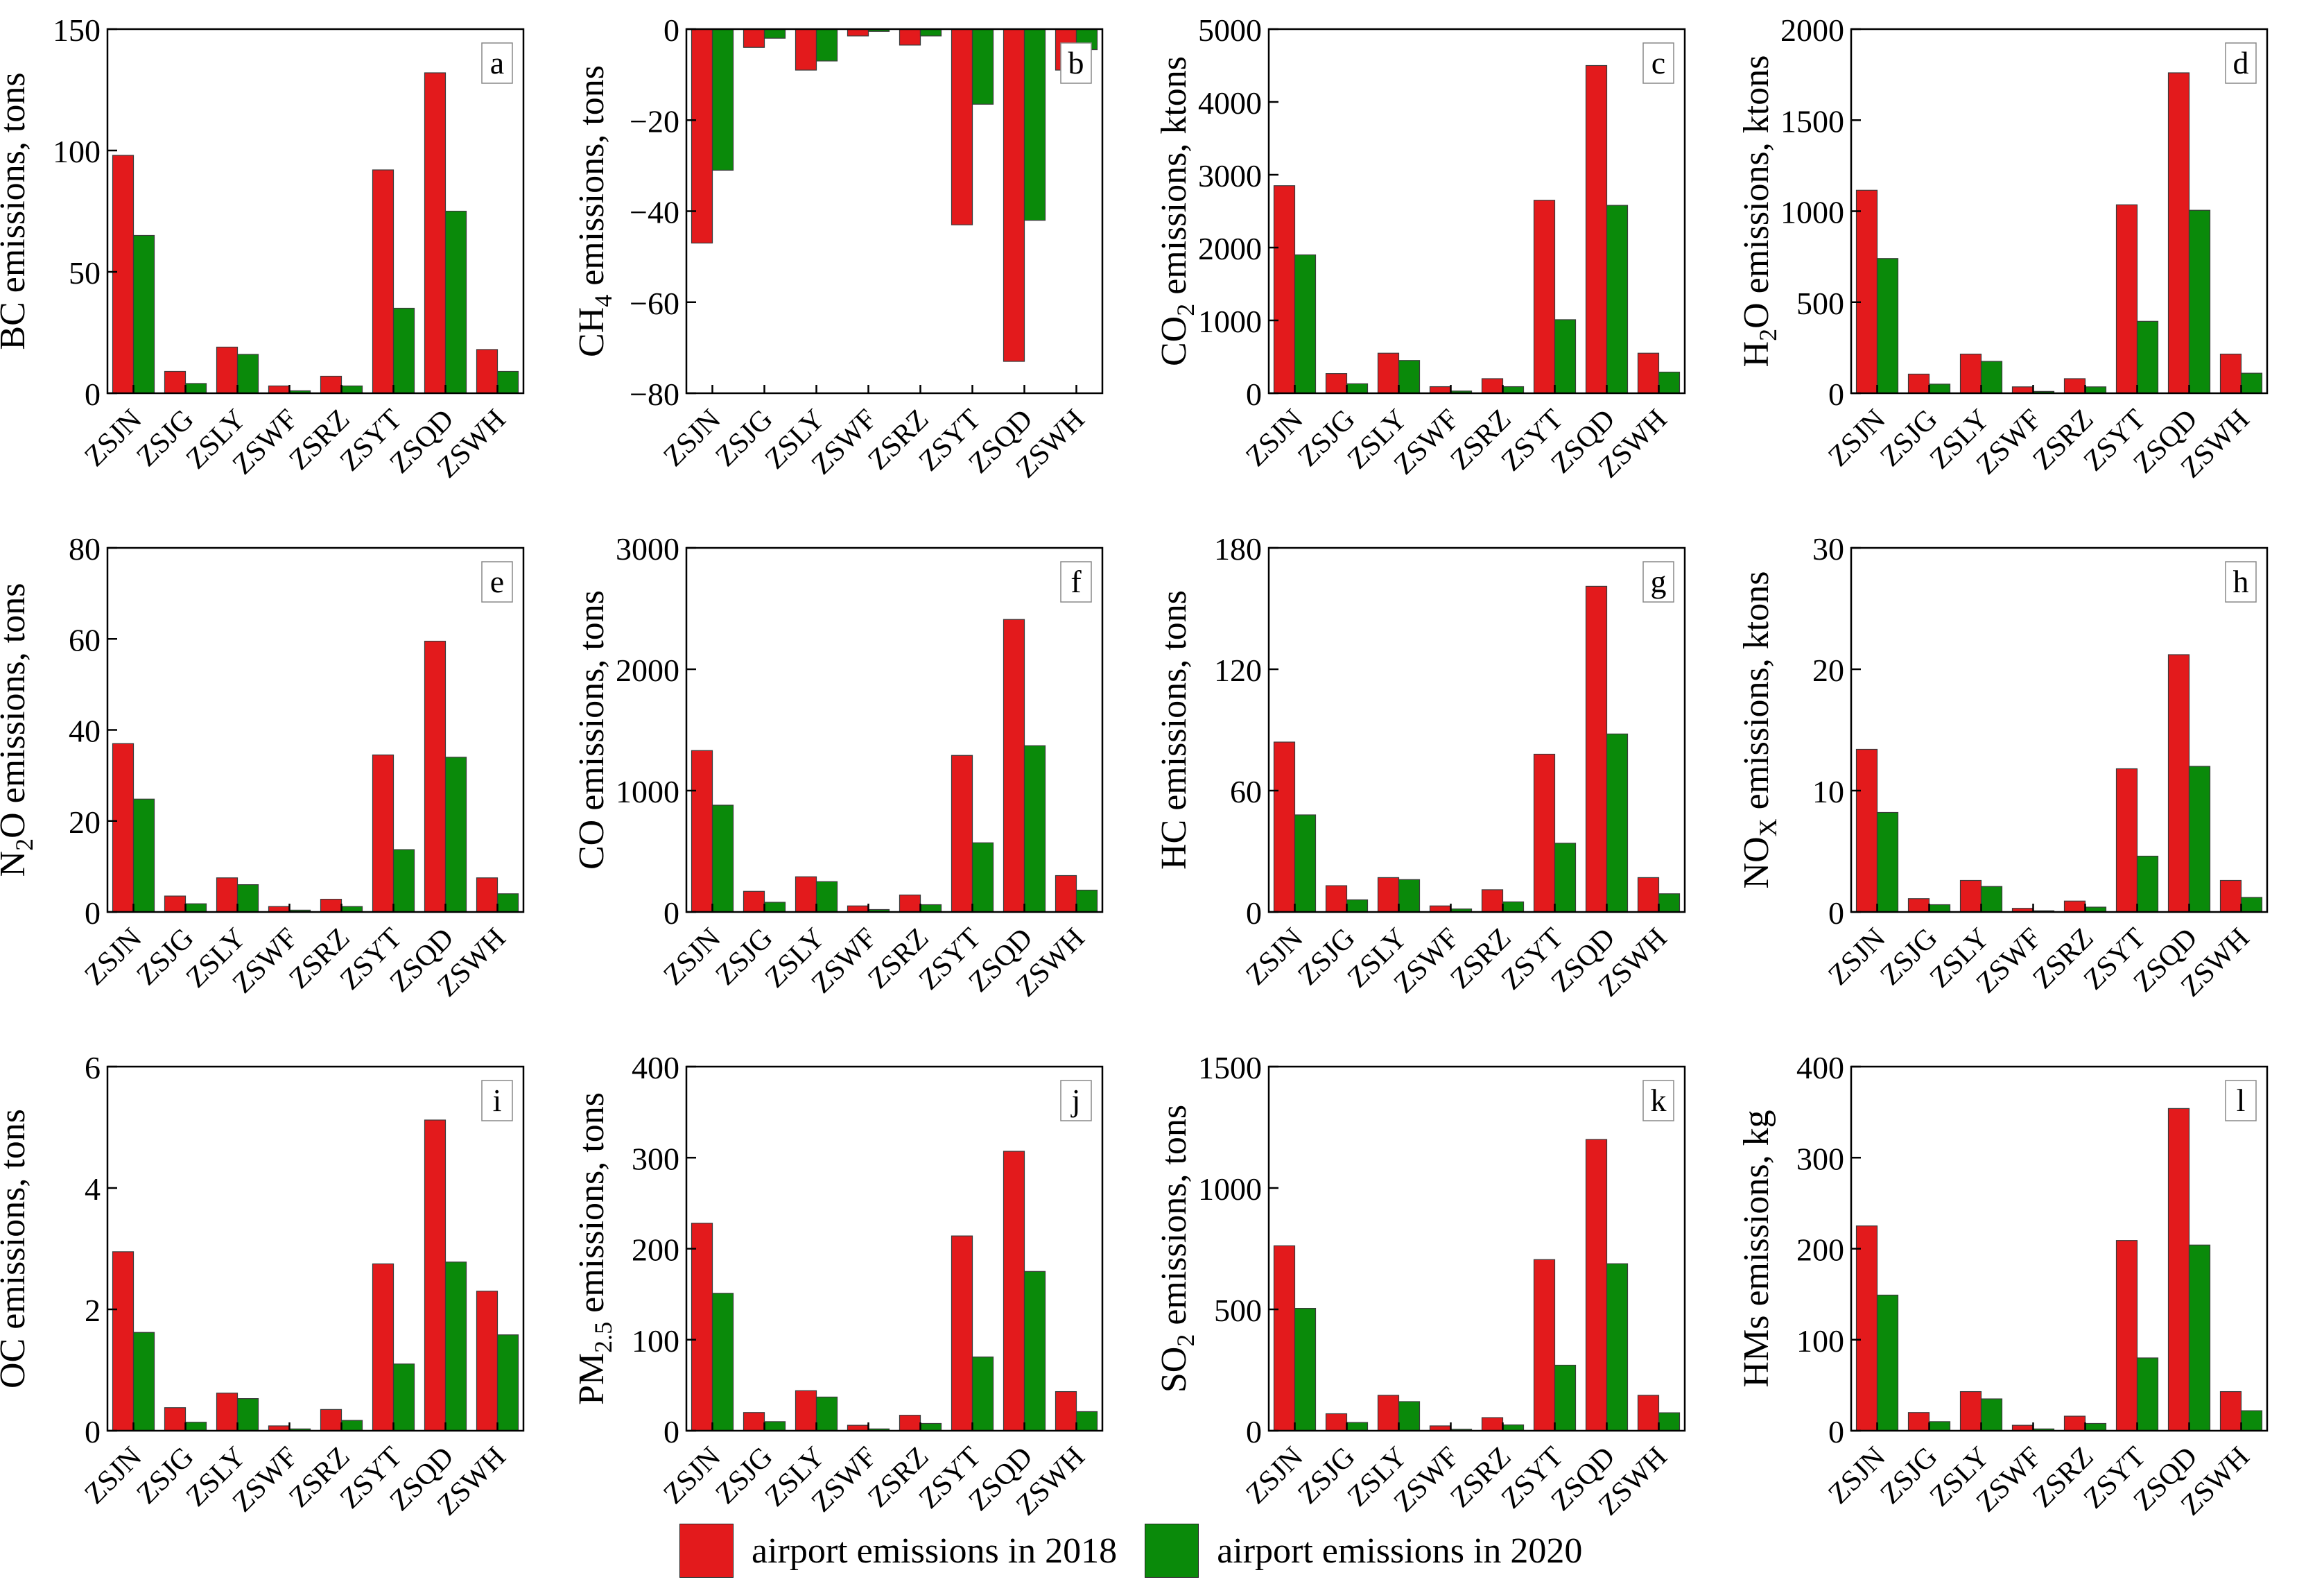  I want to click on ytick-label-j: 400, so click(655, 1067).